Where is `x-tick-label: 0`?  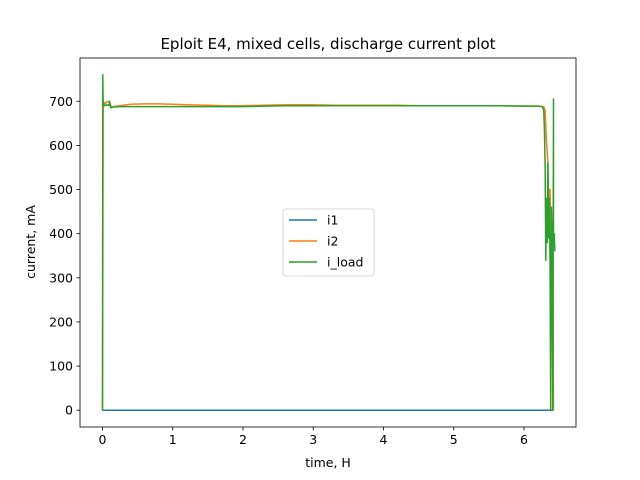 x-tick-label: 0 is located at coordinates (103, 439).